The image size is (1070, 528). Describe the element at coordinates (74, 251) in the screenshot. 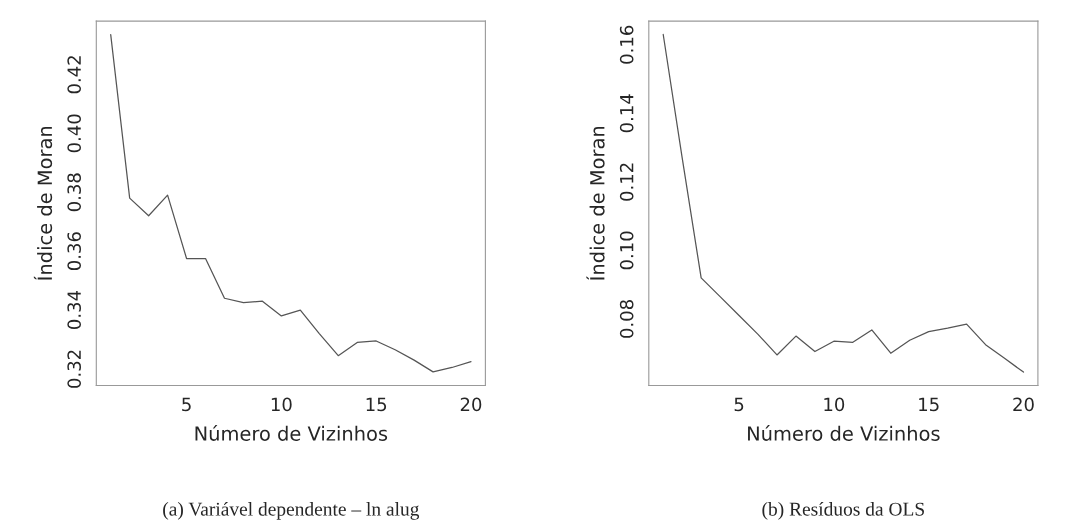

I see `y-tick-label: 0.36` at that location.